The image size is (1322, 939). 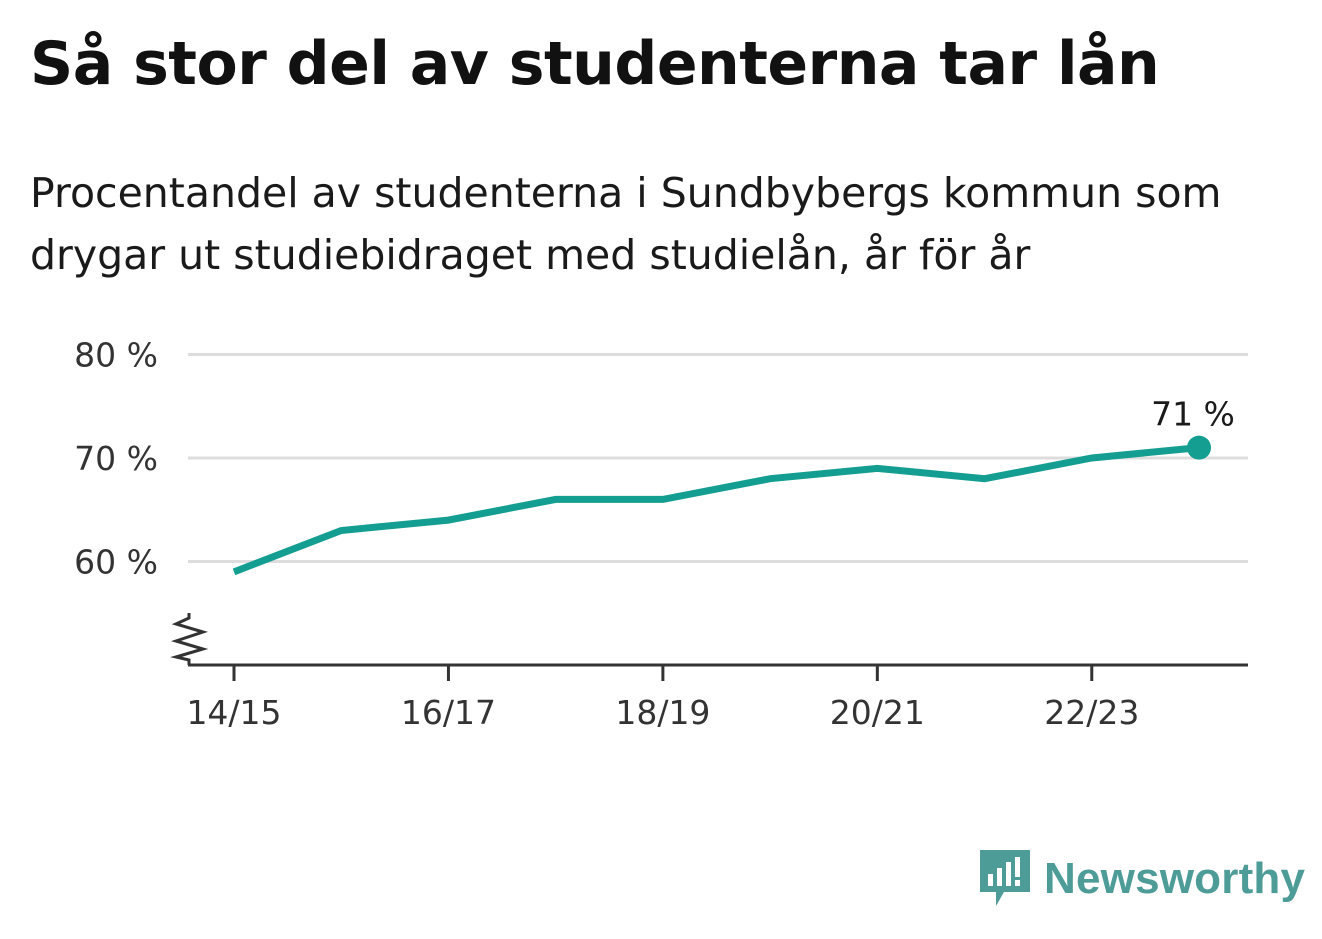 I want to click on x-axis, so click(x=709, y=640).